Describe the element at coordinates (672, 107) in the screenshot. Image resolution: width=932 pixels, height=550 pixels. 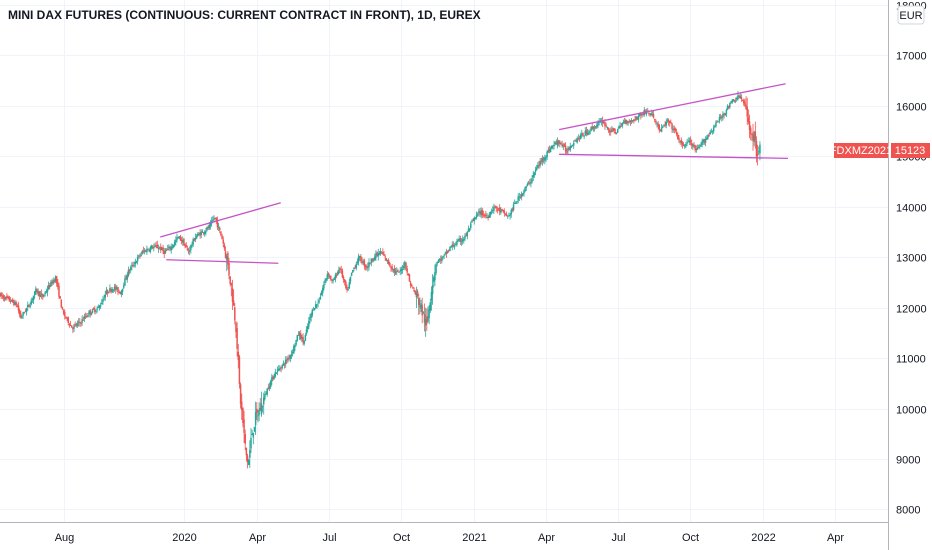
I see `trend-line-upper-2021` at that location.